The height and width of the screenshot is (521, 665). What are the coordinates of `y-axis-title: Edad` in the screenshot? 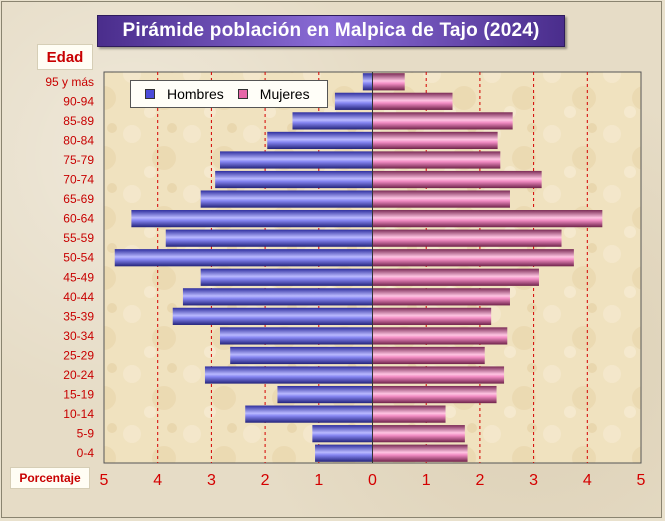 It's located at (65, 57).